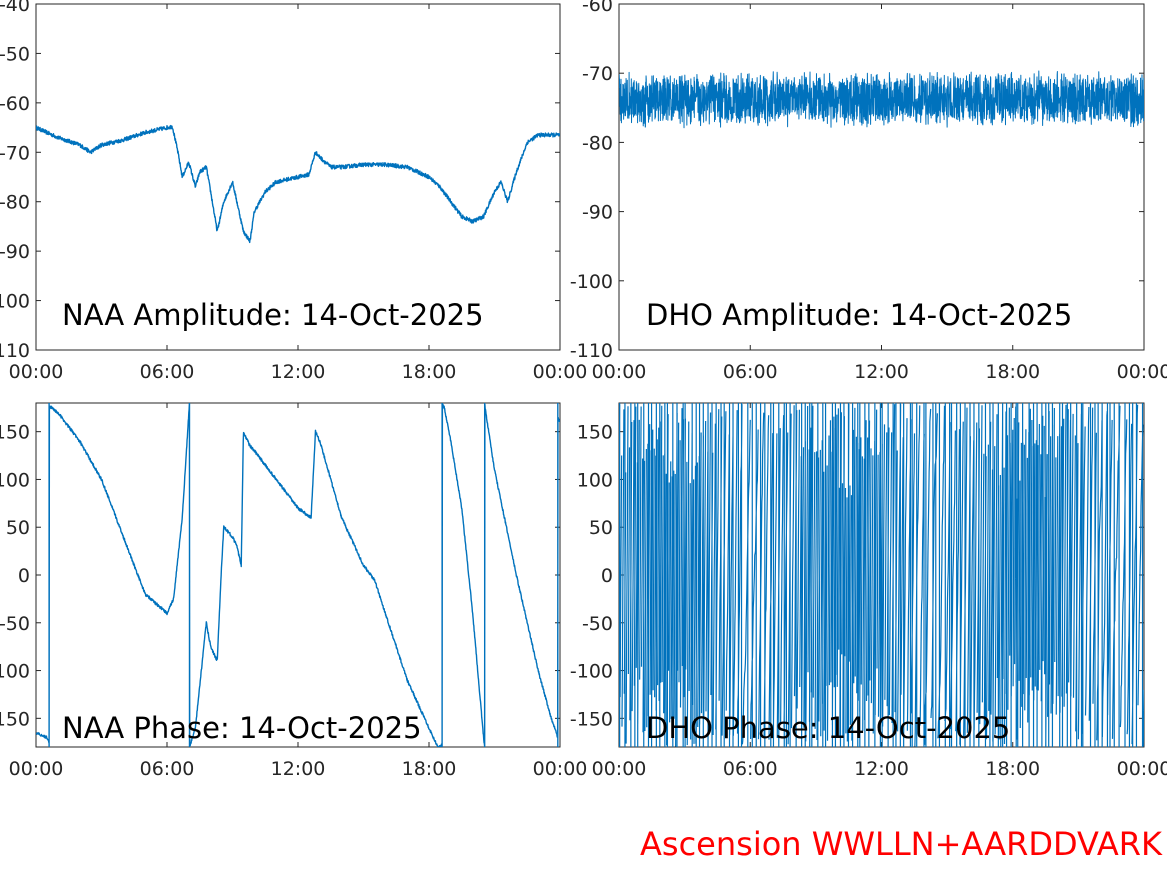 This screenshot has height=875, width=1167. I want to click on y-tick-label: -40, so click(15, 8).